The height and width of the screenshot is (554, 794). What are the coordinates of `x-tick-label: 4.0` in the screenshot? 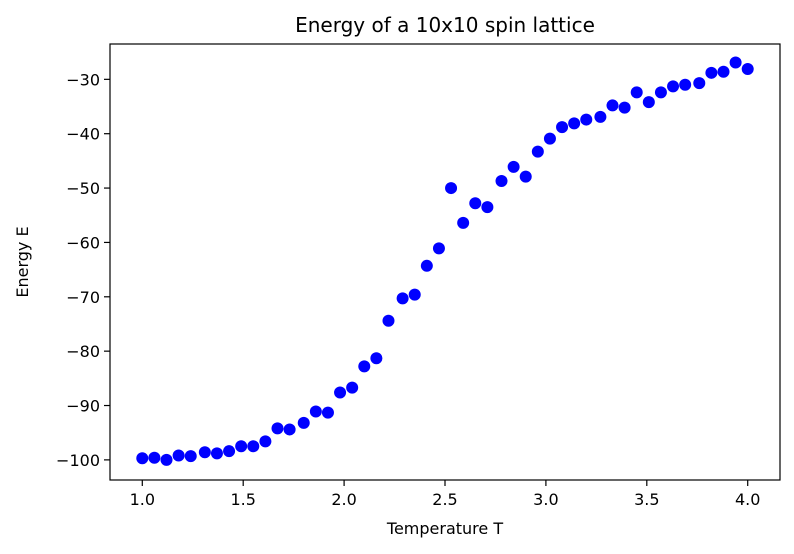 It's located at (747, 499).